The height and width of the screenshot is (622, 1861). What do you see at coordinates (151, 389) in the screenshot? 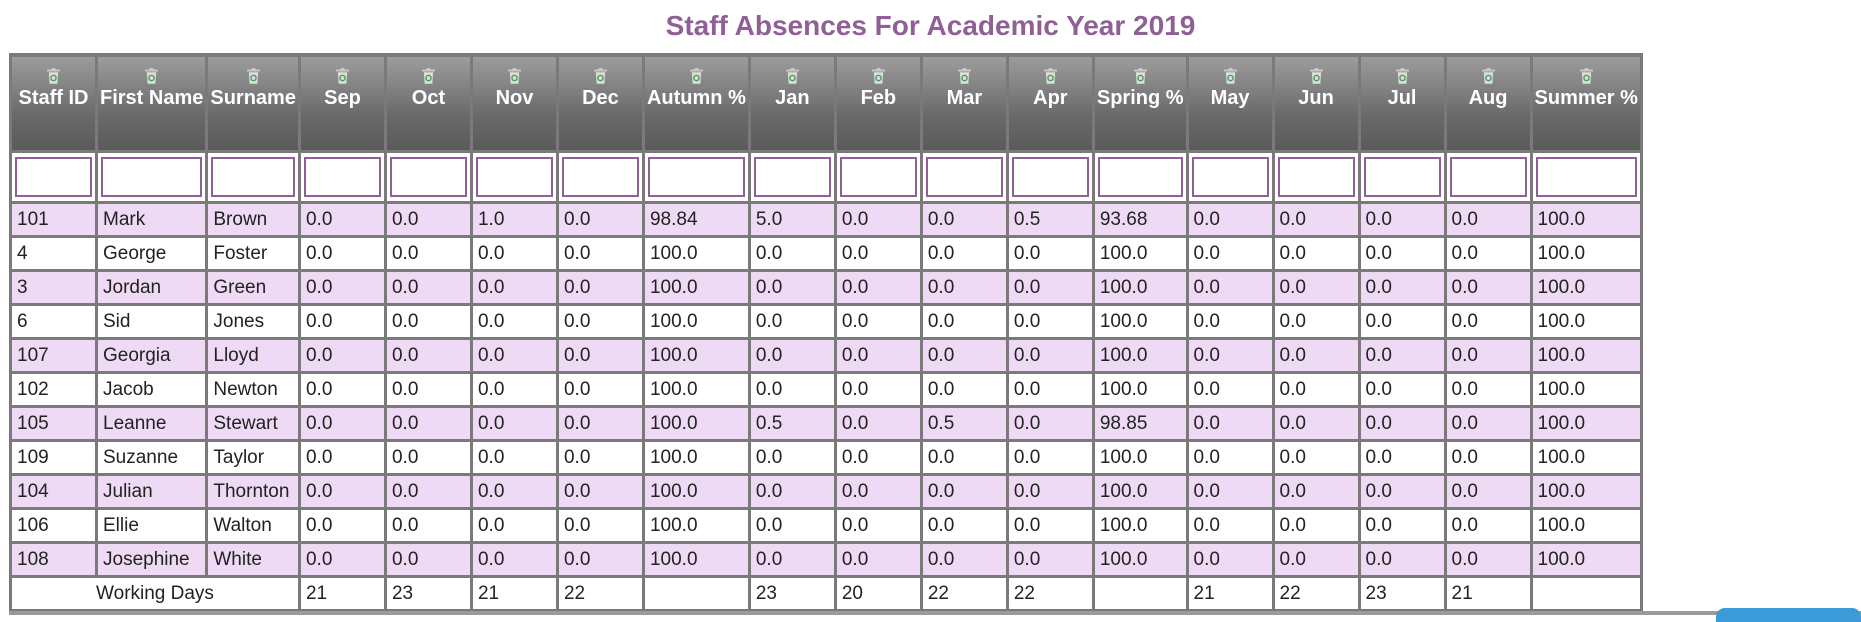
I see `cell-first_name: Jacob` at bounding box center [151, 389].